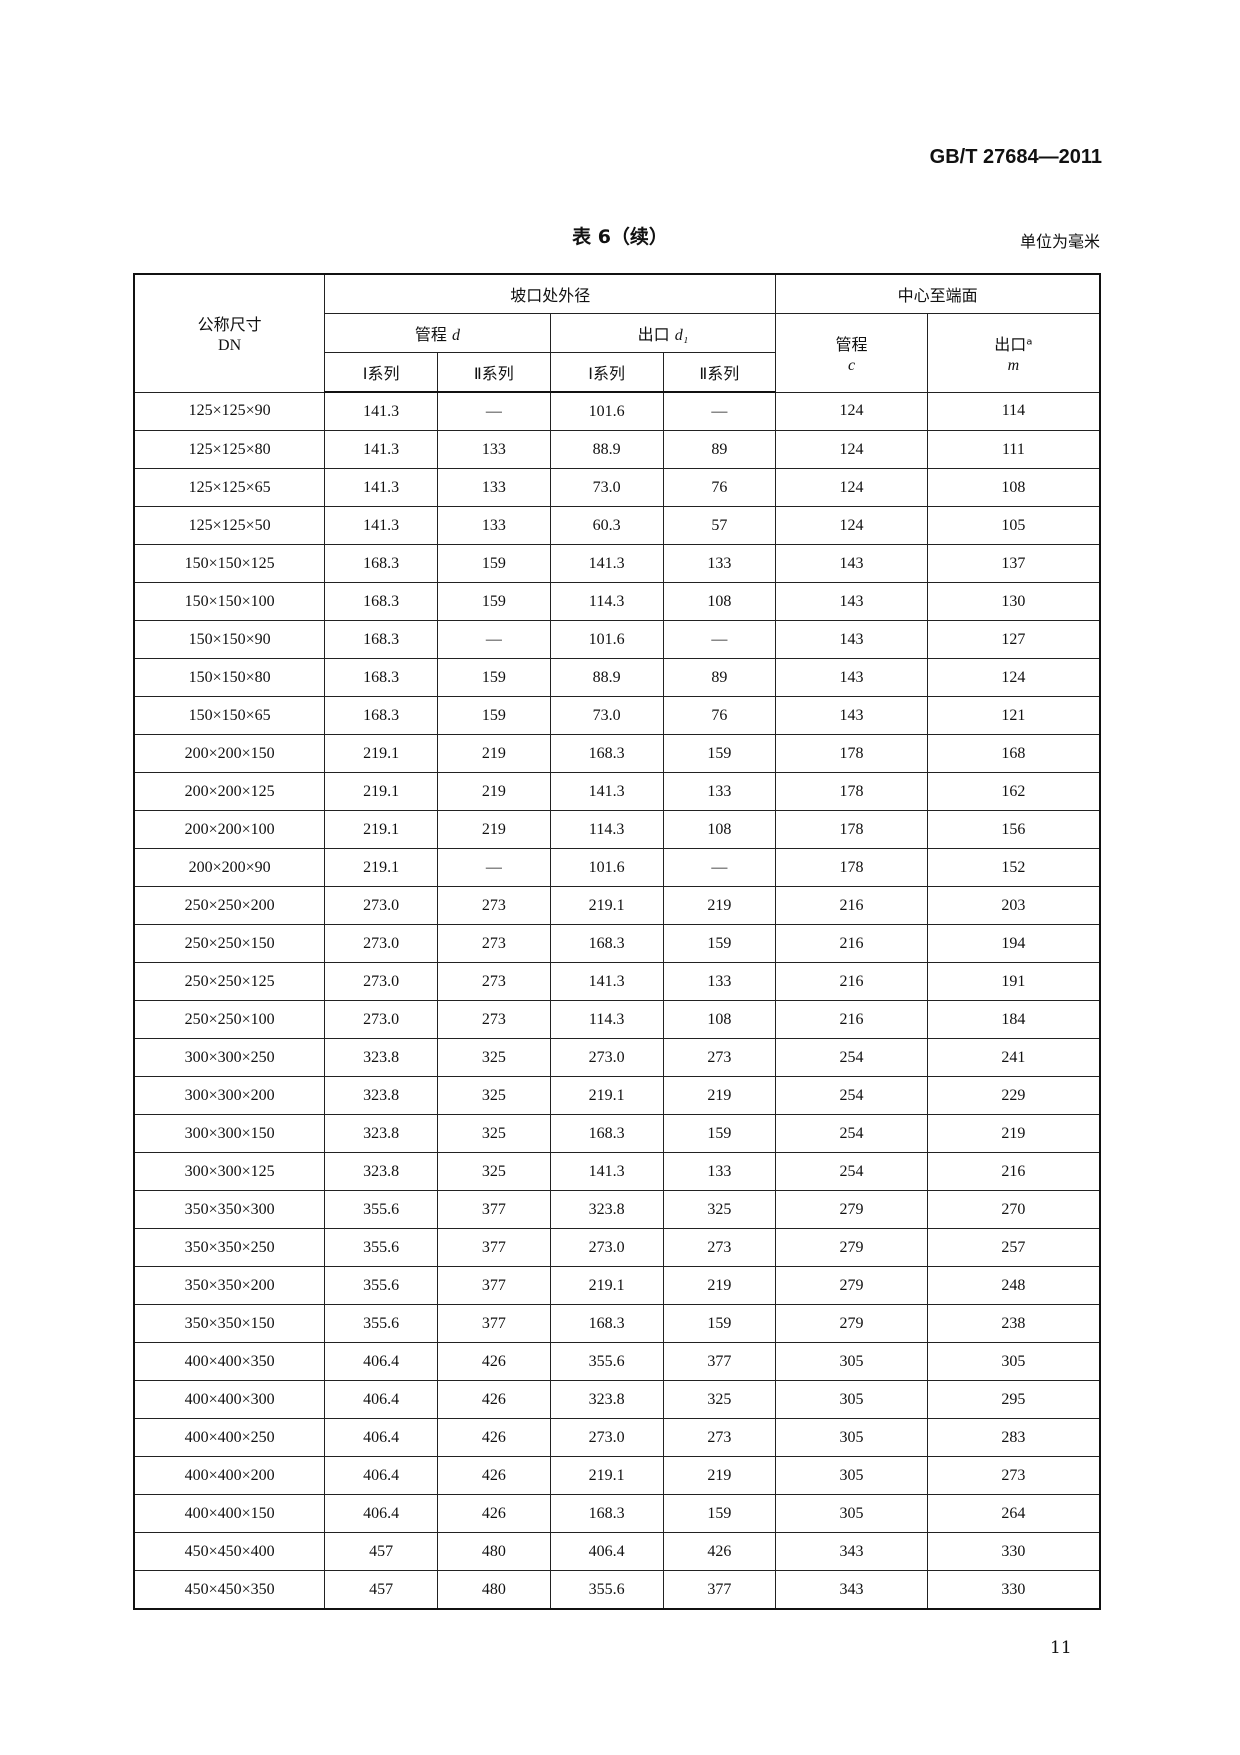 This screenshot has width=1240, height=1755. What do you see at coordinates (229, 753) in the screenshot?
I see `table-cell: 200×200×150` at bounding box center [229, 753].